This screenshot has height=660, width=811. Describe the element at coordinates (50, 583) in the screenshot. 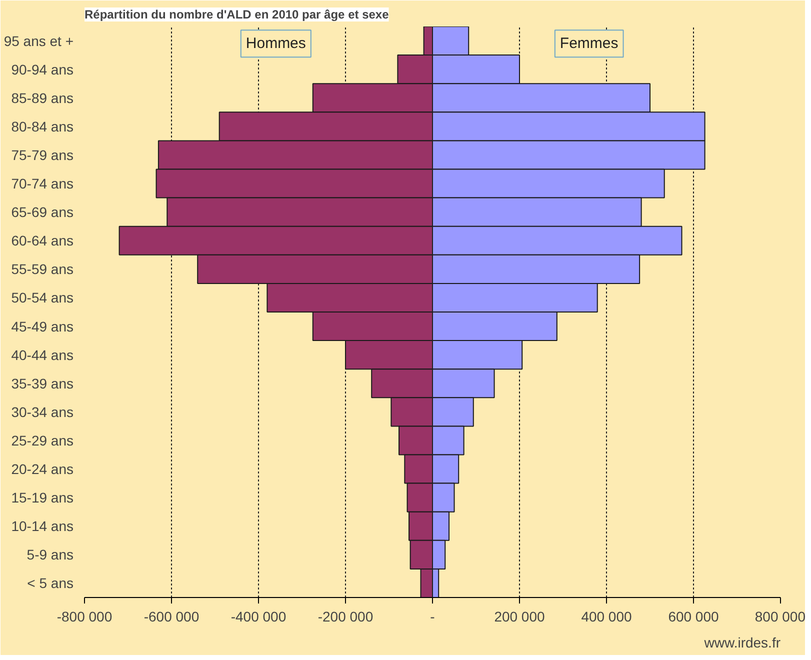

I see `y-tick-label: < 5 ans` at that location.